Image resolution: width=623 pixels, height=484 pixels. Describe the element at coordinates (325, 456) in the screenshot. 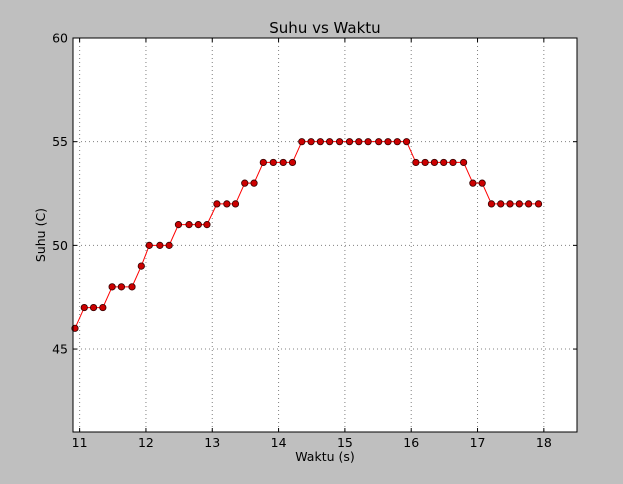

I see `x-axis-label: Waktu (s)` at that location.